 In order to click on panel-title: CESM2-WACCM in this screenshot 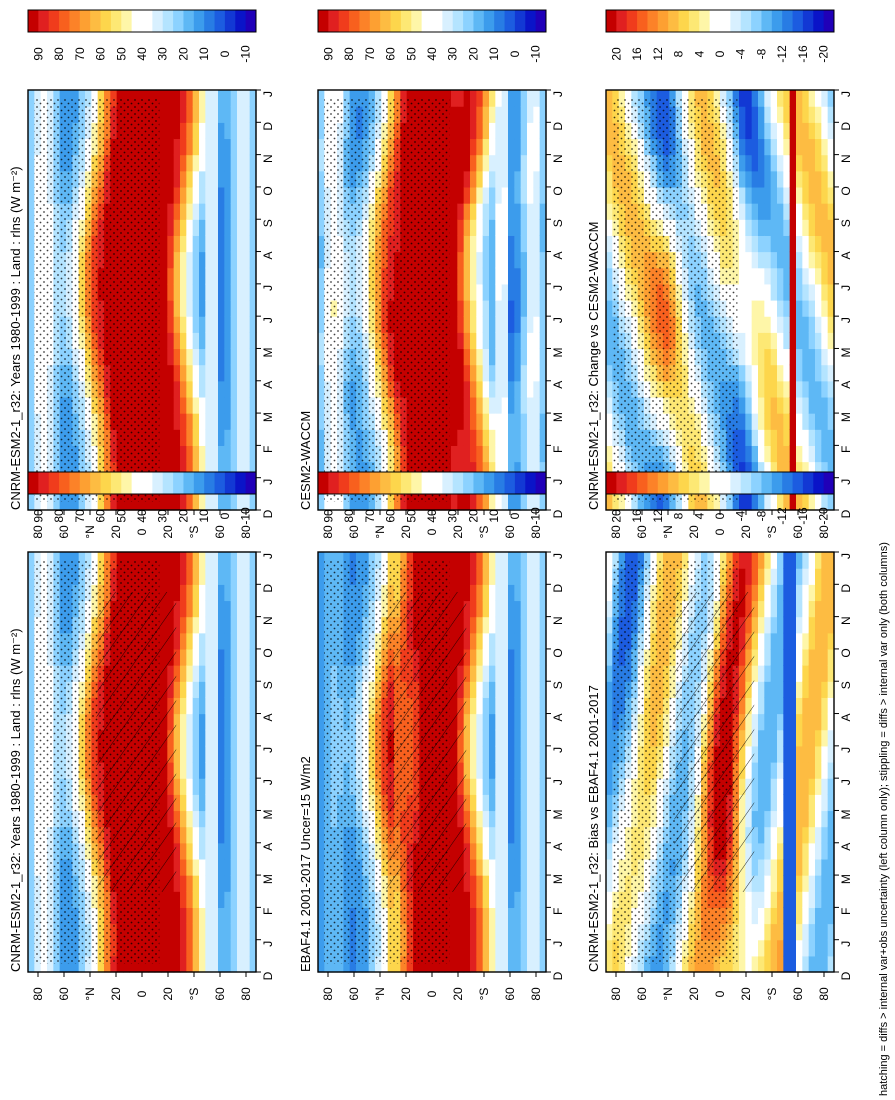, I will do `click(305, 460)`.